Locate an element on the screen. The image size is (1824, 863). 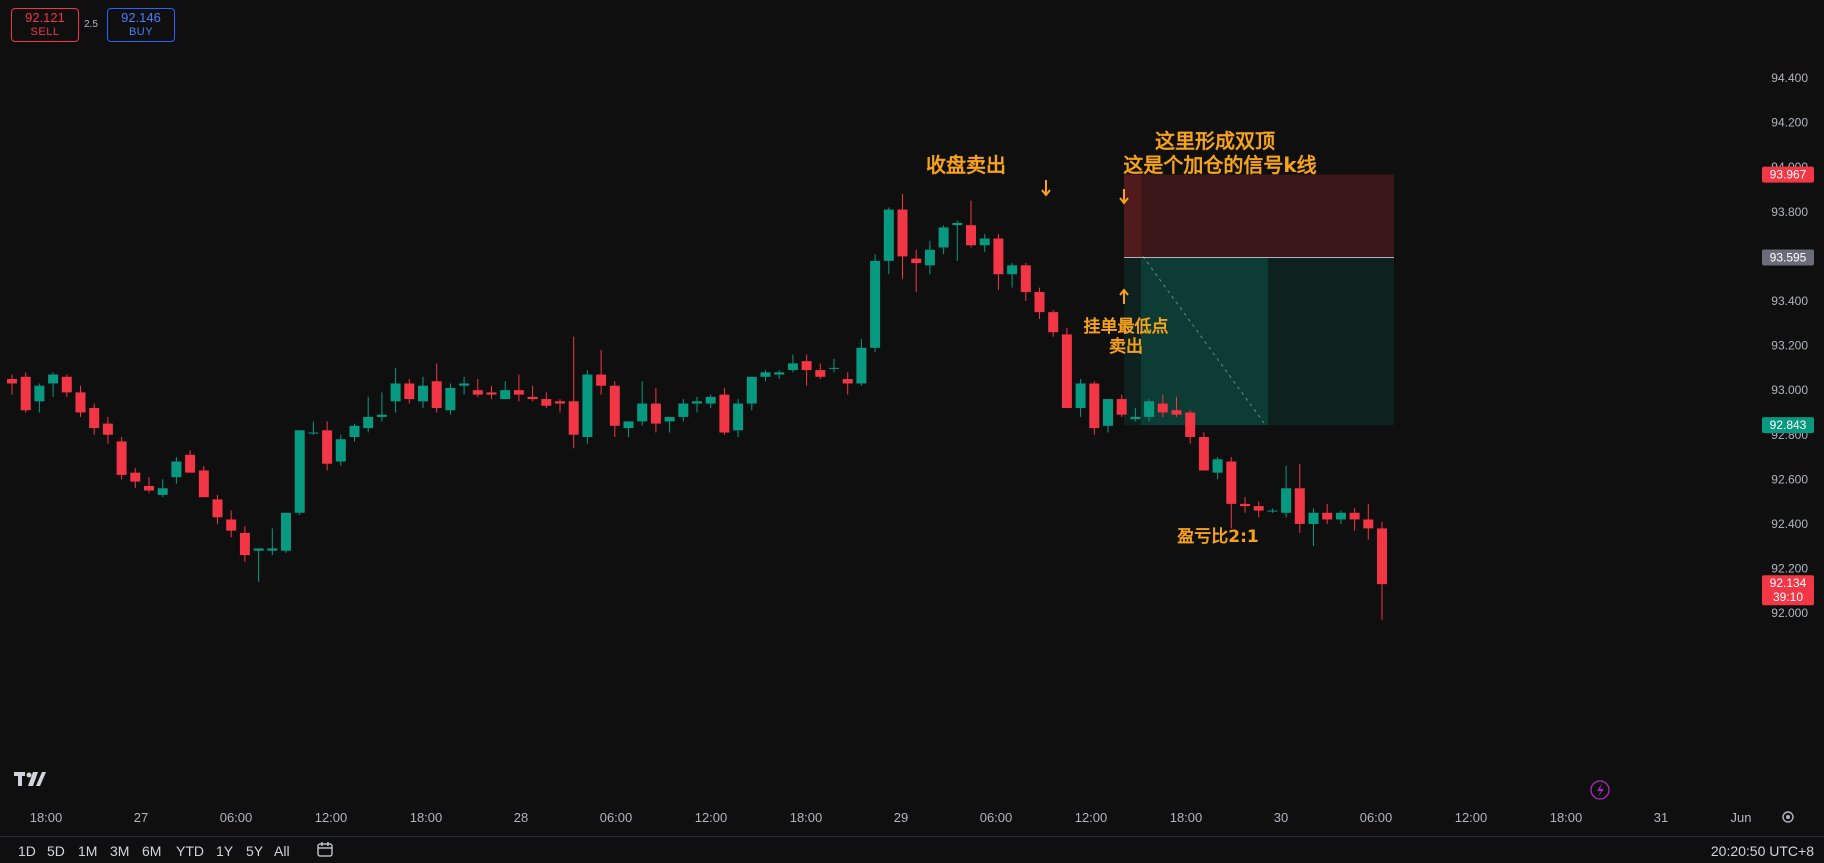
range-button-all: All is located at coordinates (282, 851).